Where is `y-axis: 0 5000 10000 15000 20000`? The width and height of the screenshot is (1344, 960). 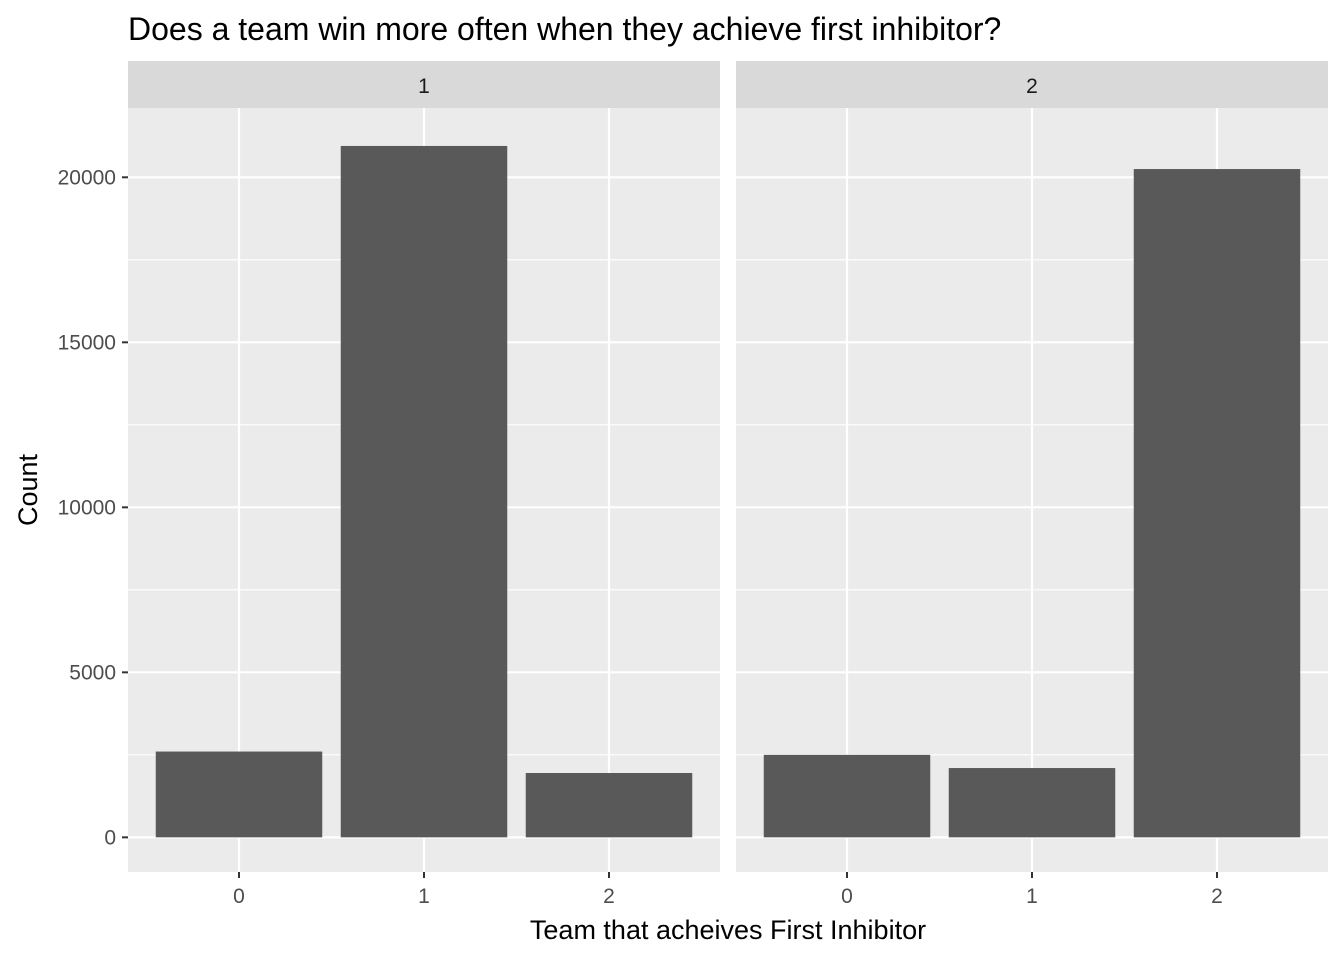
y-axis: 0 5000 10000 15000 20000 is located at coordinates (93, 507).